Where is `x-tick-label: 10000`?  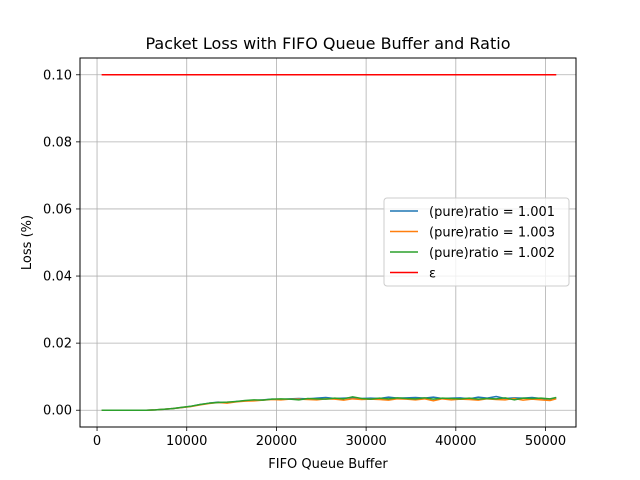 x-tick-label: 10000 is located at coordinates (186, 441).